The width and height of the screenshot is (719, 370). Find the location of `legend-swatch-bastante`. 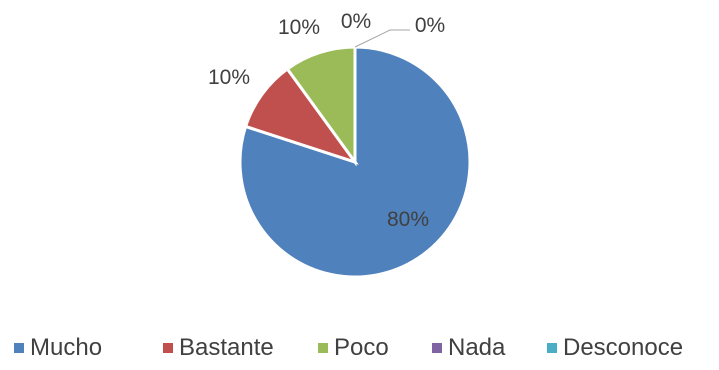

legend-swatch-bastante is located at coordinates (168, 348).